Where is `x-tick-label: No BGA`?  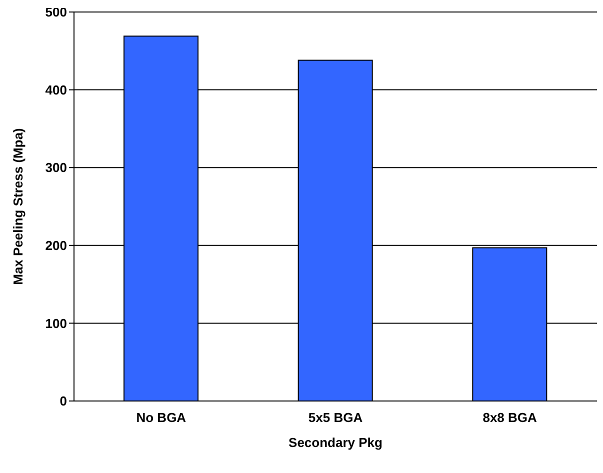 x-tick-label: No BGA is located at coordinates (161, 418).